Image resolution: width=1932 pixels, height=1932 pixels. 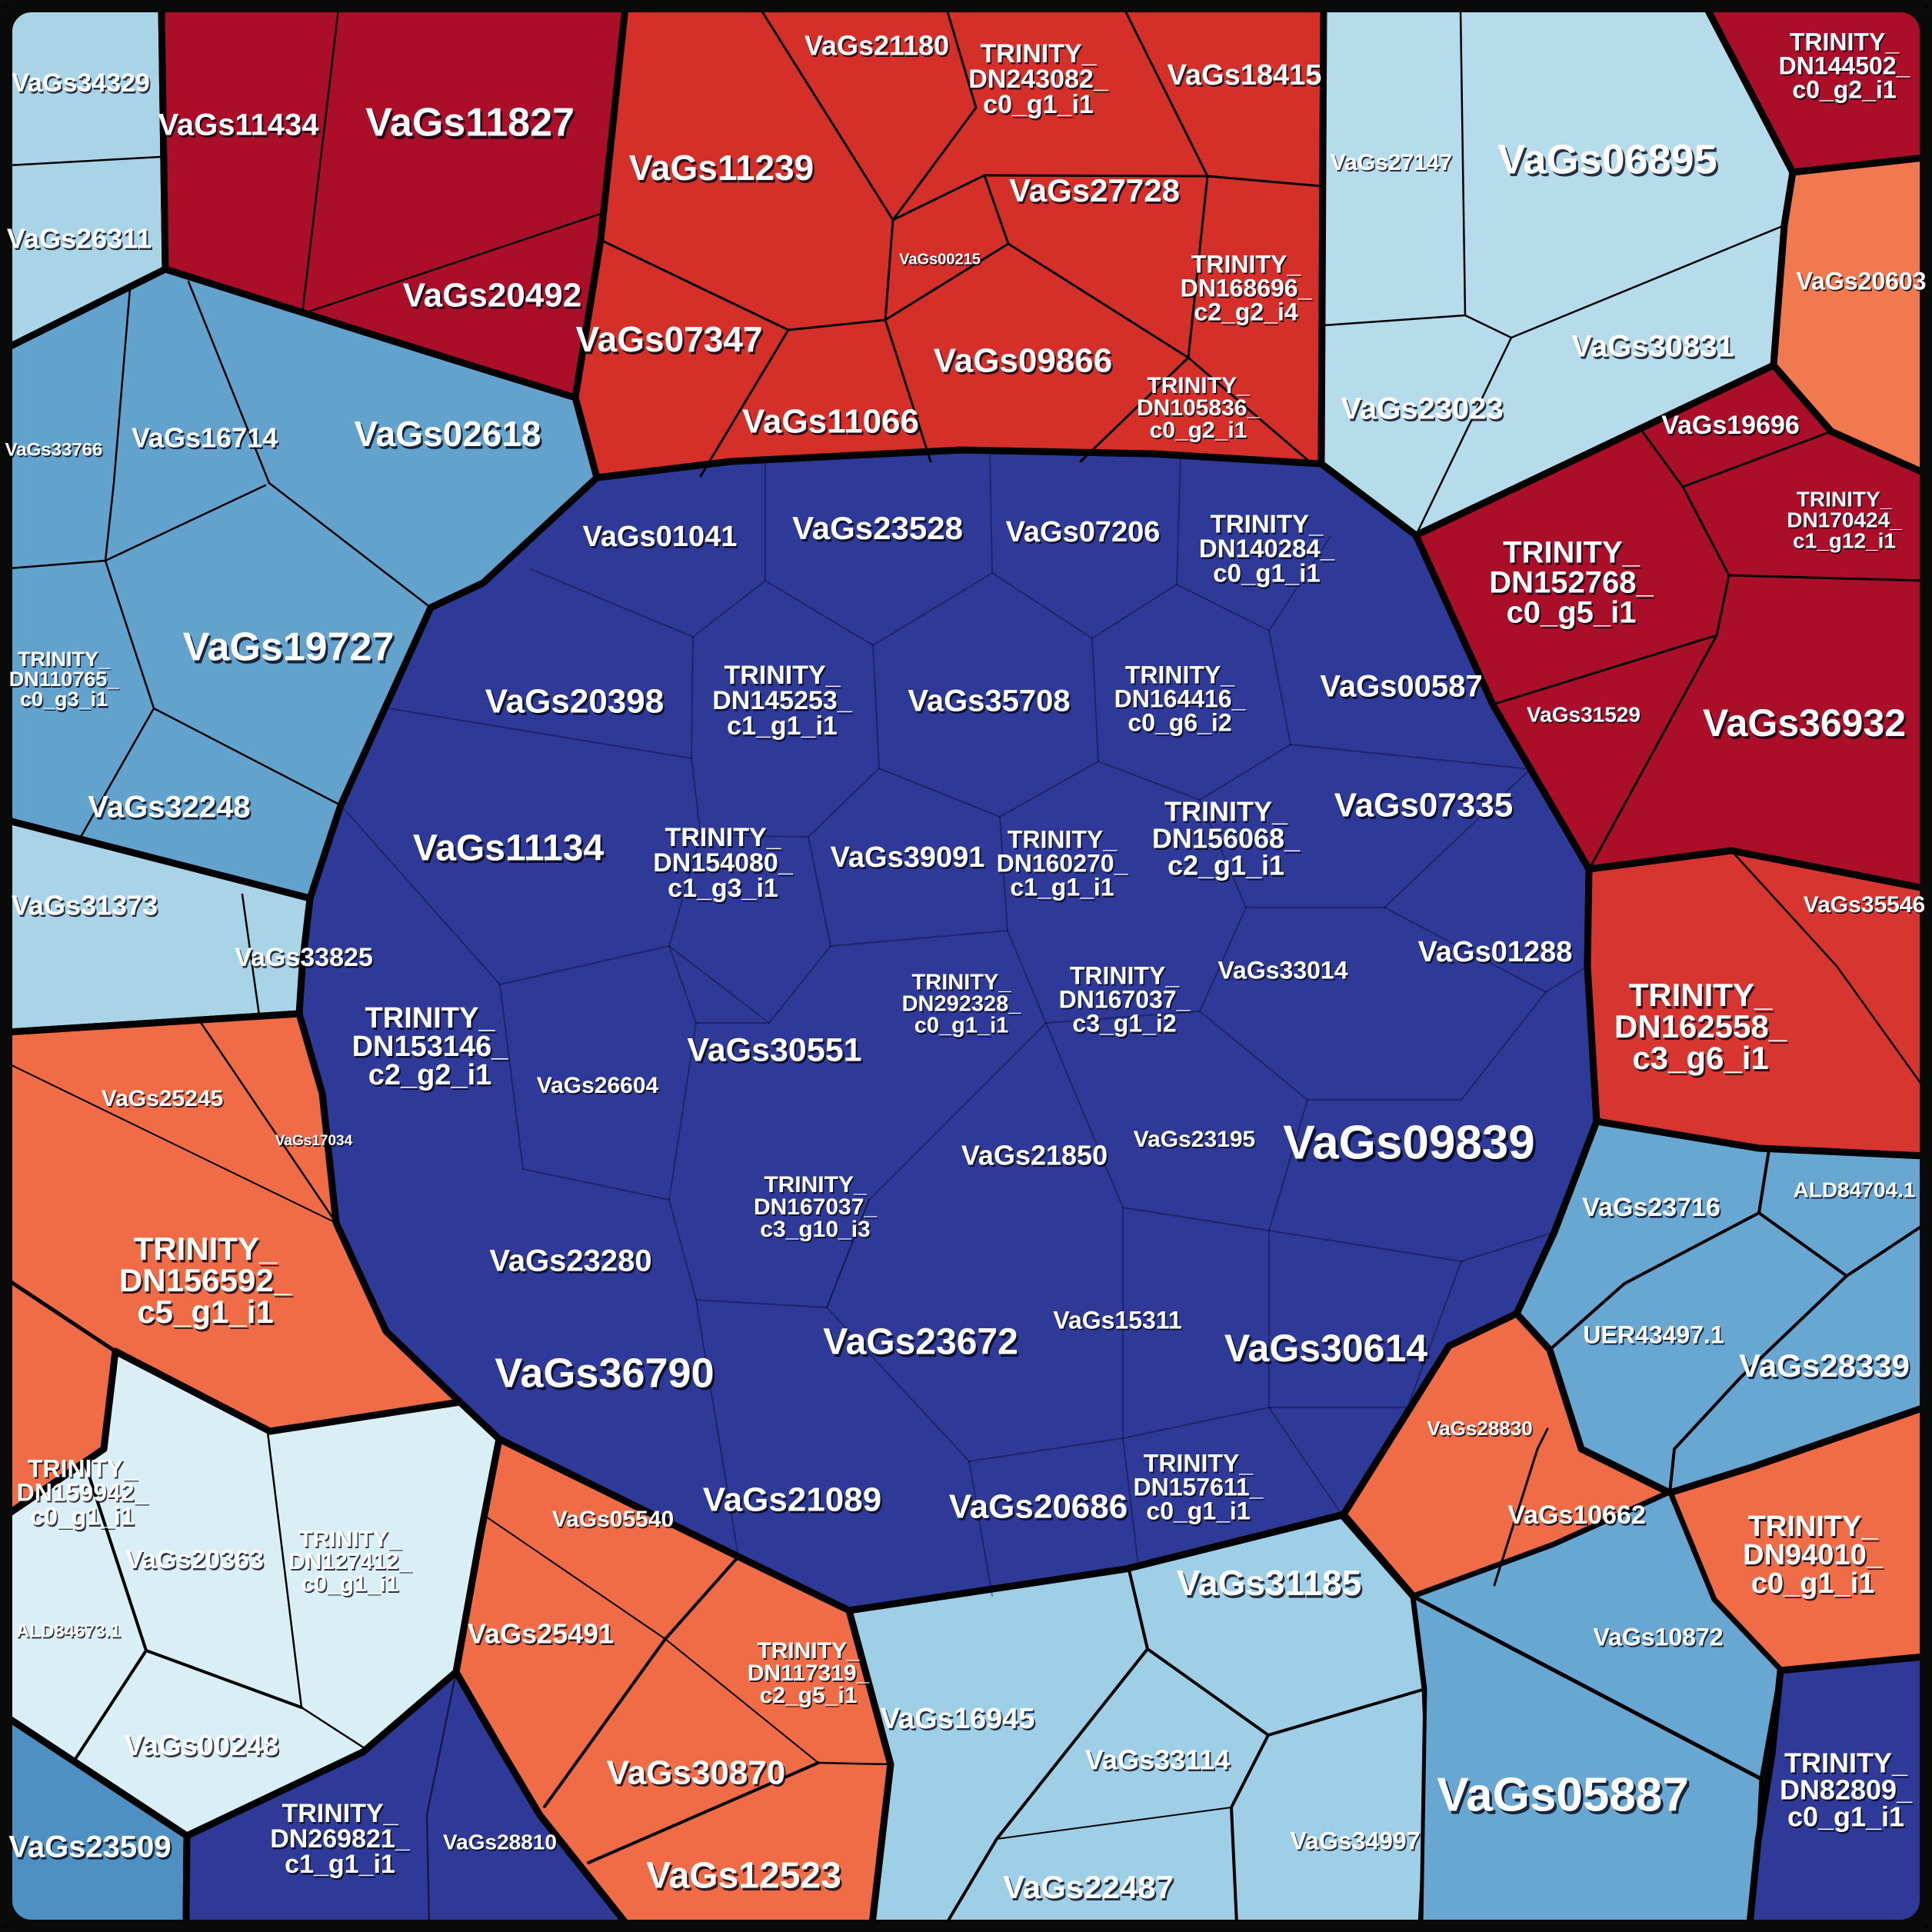 What do you see at coordinates (1732, 426) in the screenshot?
I see `svg-text: VaGs19696` at bounding box center [1732, 426].